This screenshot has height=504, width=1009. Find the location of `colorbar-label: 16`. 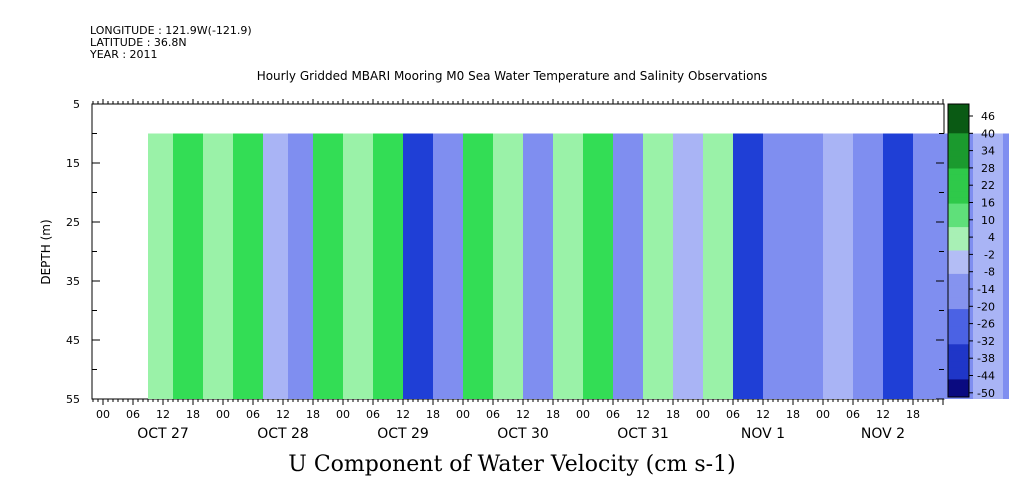

colorbar-label: 16 is located at coordinates (988, 203).